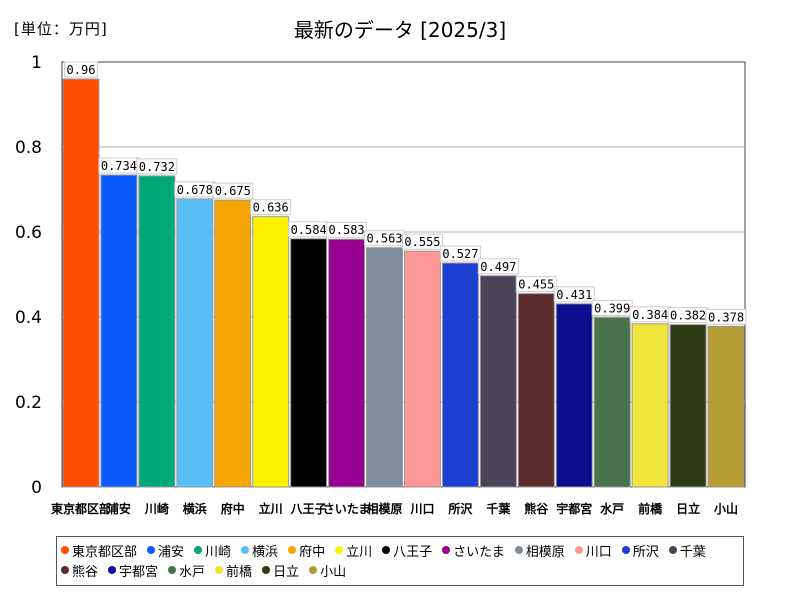 The height and width of the screenshot is (600, 800). What do you see at coordinates (312, 552) in the screenshot?
I see `legend-label: 府中` at bounding box center [312, 552].